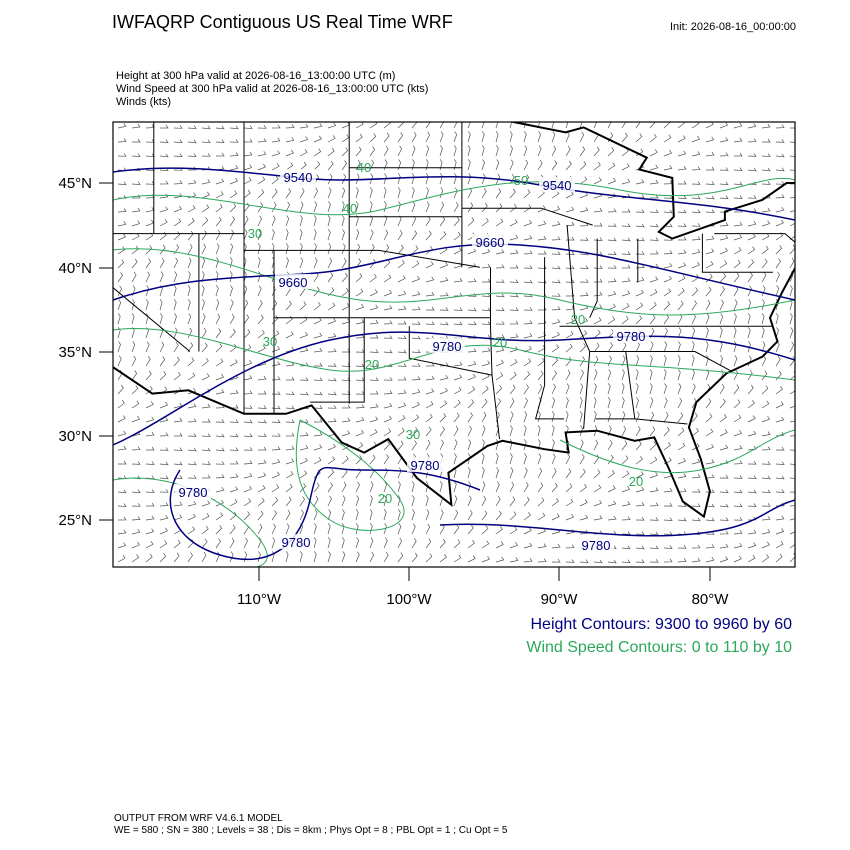 Image resolution: width=850 pixels, height=850 pixels. What do you see at coordinates (733, 27) in the screenshot?
I see `init-time: Init: 2026-08-16_00:00:00` at bounding box center [733, 27].